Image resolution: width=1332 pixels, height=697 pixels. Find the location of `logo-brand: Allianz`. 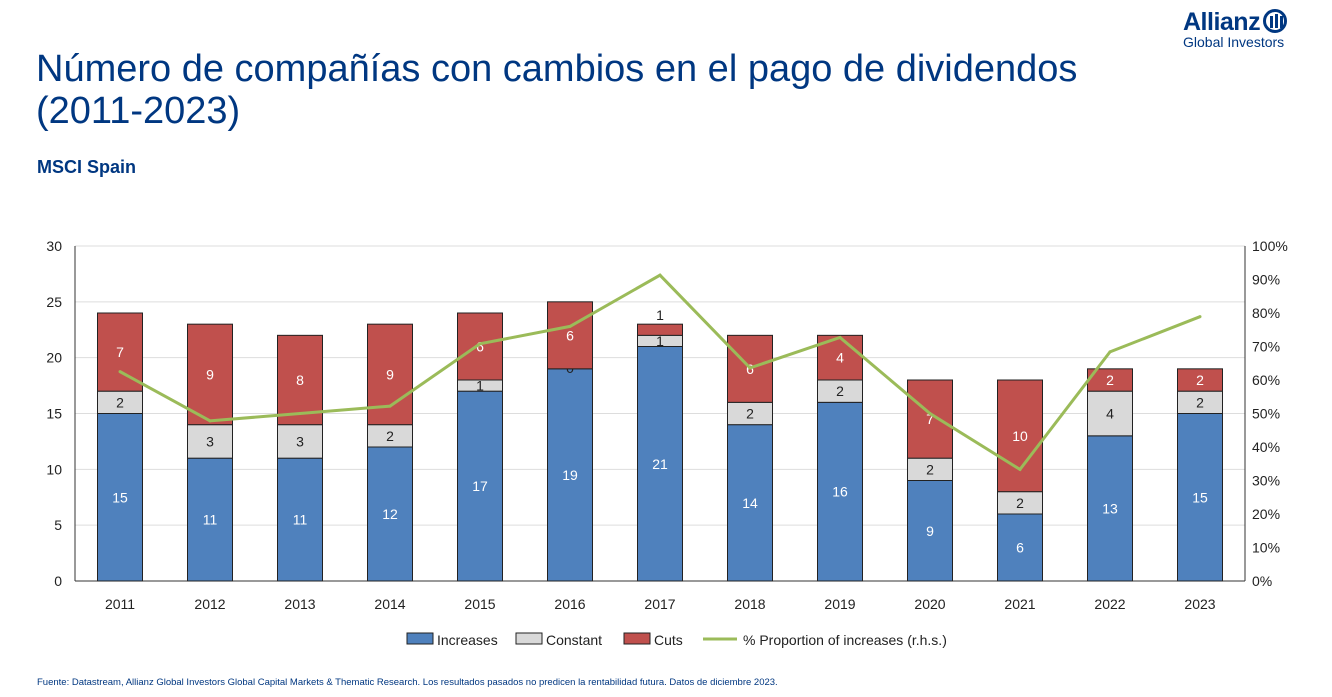

logo-brand: Allianz is located at coordinates (1222, 22).